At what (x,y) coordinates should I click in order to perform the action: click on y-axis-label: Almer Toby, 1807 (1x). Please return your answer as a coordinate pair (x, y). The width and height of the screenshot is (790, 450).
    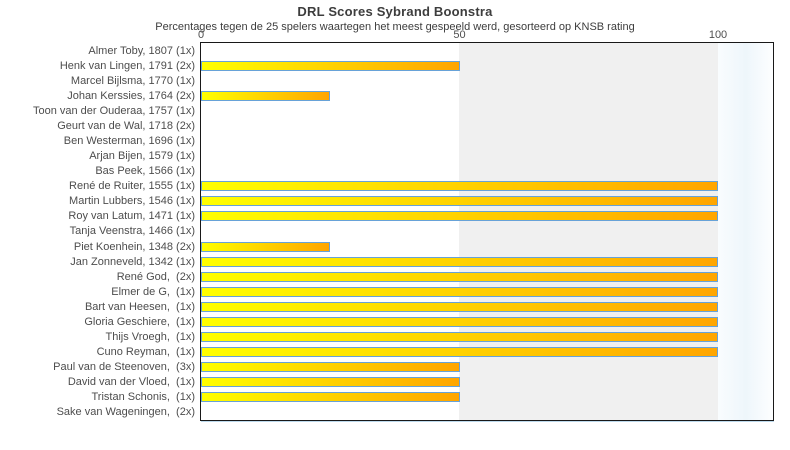
    Looking at the image, I should click on (141, 50).